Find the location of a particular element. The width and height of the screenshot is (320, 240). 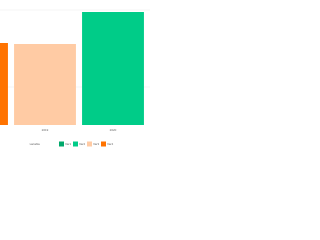

x-tick-label: 2019 is located at coordinates (45, 130).